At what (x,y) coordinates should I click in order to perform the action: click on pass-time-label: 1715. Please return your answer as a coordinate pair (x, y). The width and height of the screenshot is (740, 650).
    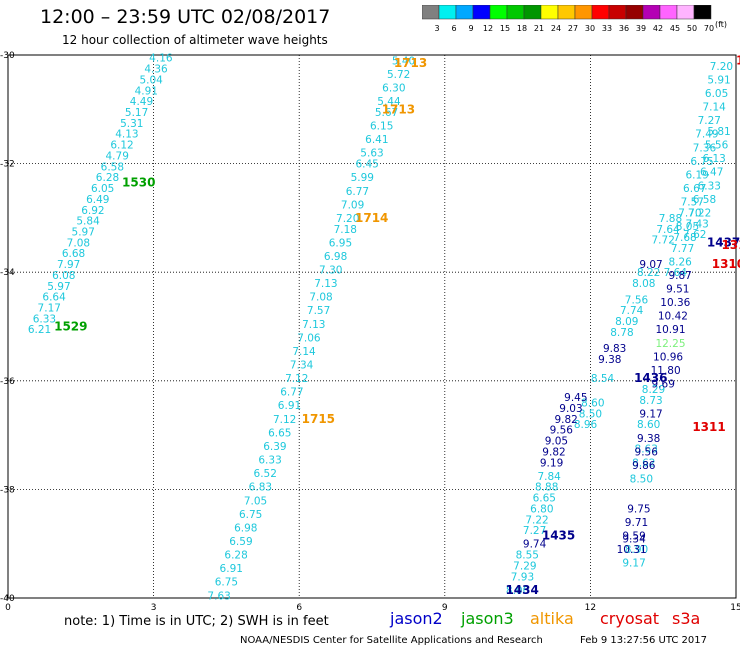
    Looking at the image, I should click on (318, 419).